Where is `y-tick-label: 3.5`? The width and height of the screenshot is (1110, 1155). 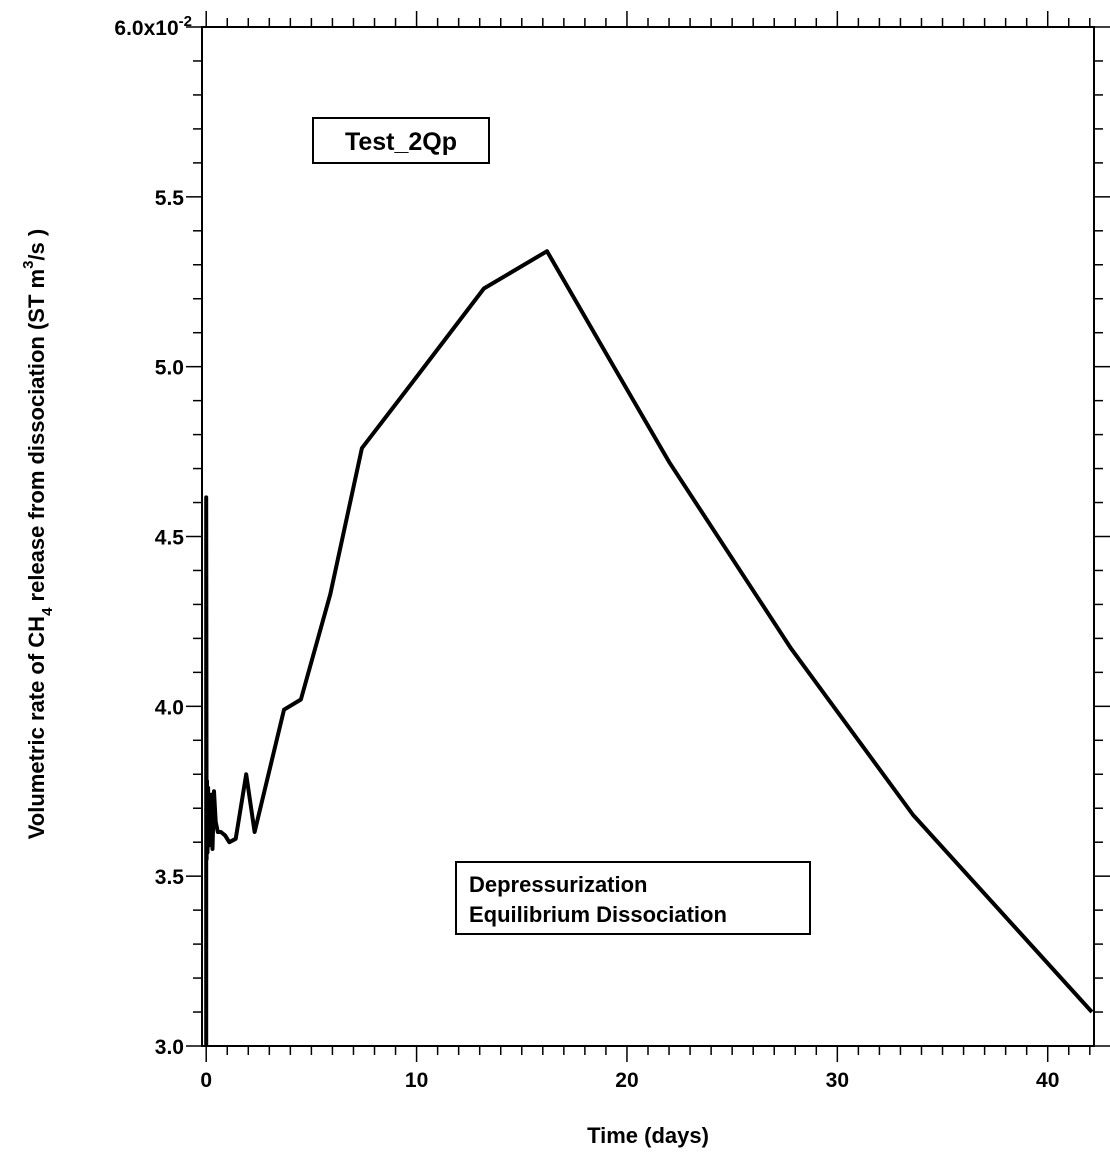
y-tick-label: 3.5 is located at coordinates (170, 877).